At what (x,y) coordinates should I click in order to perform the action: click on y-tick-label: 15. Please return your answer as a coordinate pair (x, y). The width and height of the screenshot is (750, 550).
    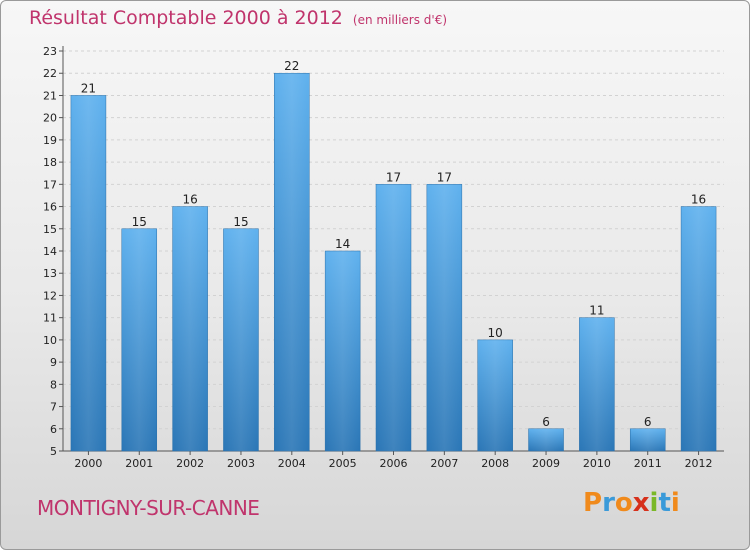
    Looking at the image, I should click on (50, 229).